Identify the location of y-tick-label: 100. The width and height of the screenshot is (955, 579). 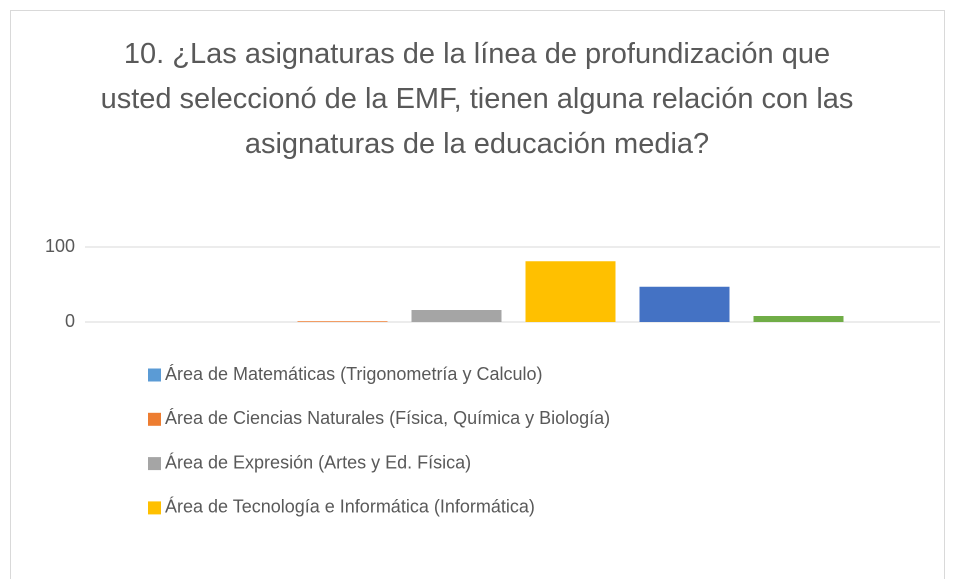
(60, 246).